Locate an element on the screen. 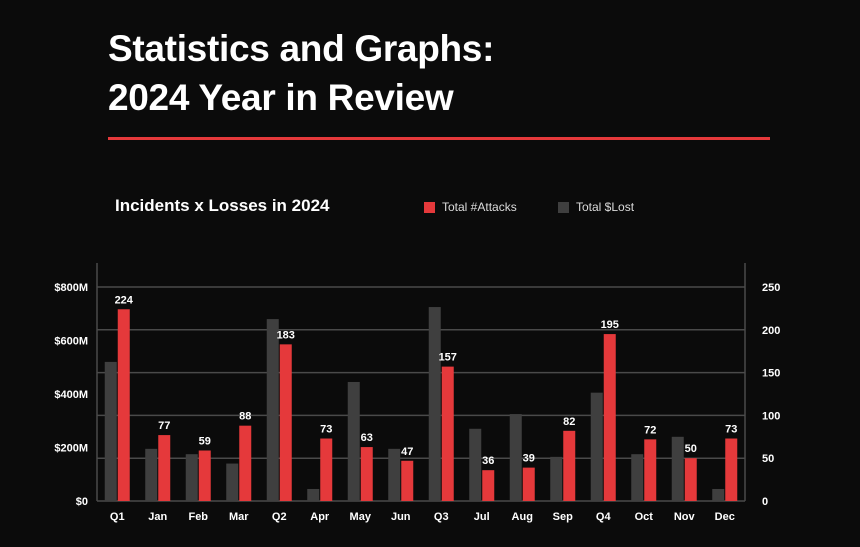 The height and width of the screenshot is (547, 860). left-axis-tick-label: $0 is located at coordinates (82, 502).